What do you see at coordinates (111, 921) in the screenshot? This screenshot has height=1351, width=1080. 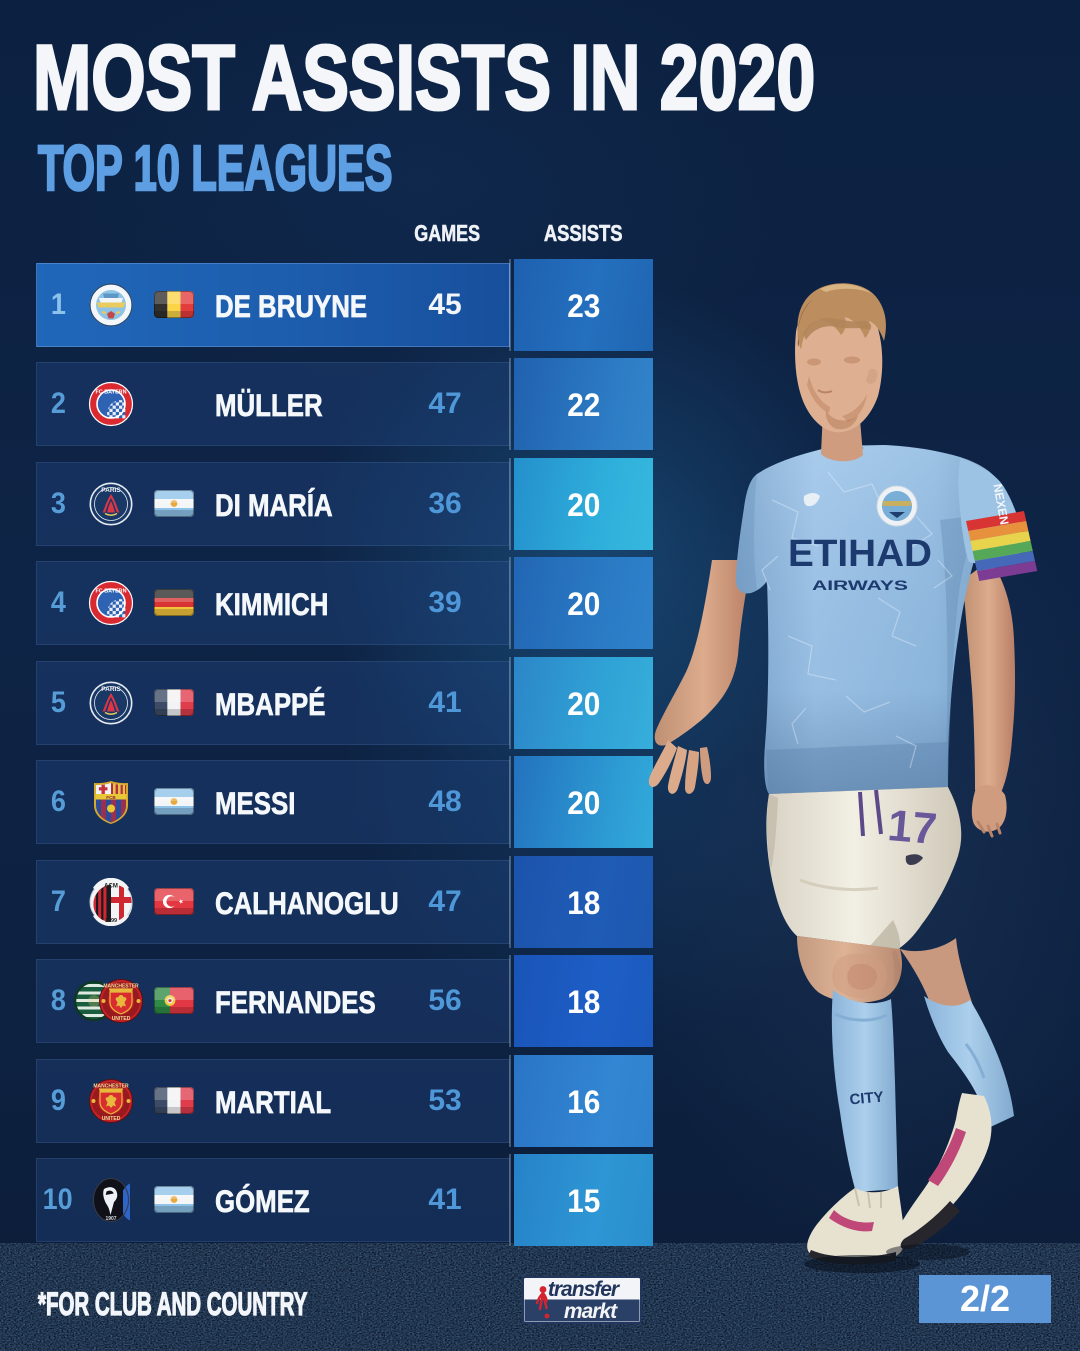 I see `svg-text: 1899` at bounding box center [111, 921].